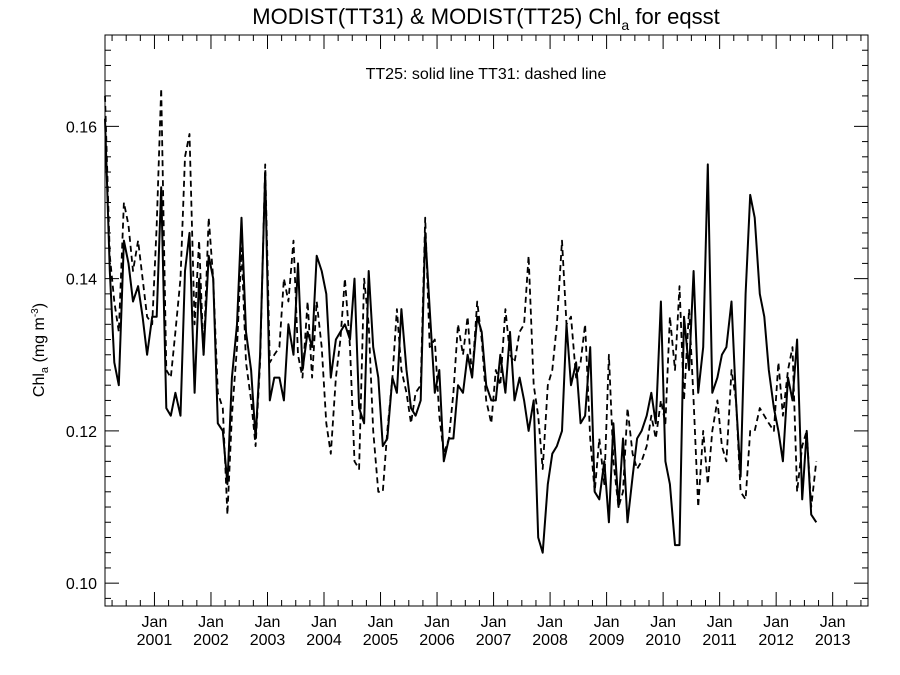 The height and width of the screenshot is (675, 900). I want to click on x-tick-year-label: 2002, so click(211, 640).